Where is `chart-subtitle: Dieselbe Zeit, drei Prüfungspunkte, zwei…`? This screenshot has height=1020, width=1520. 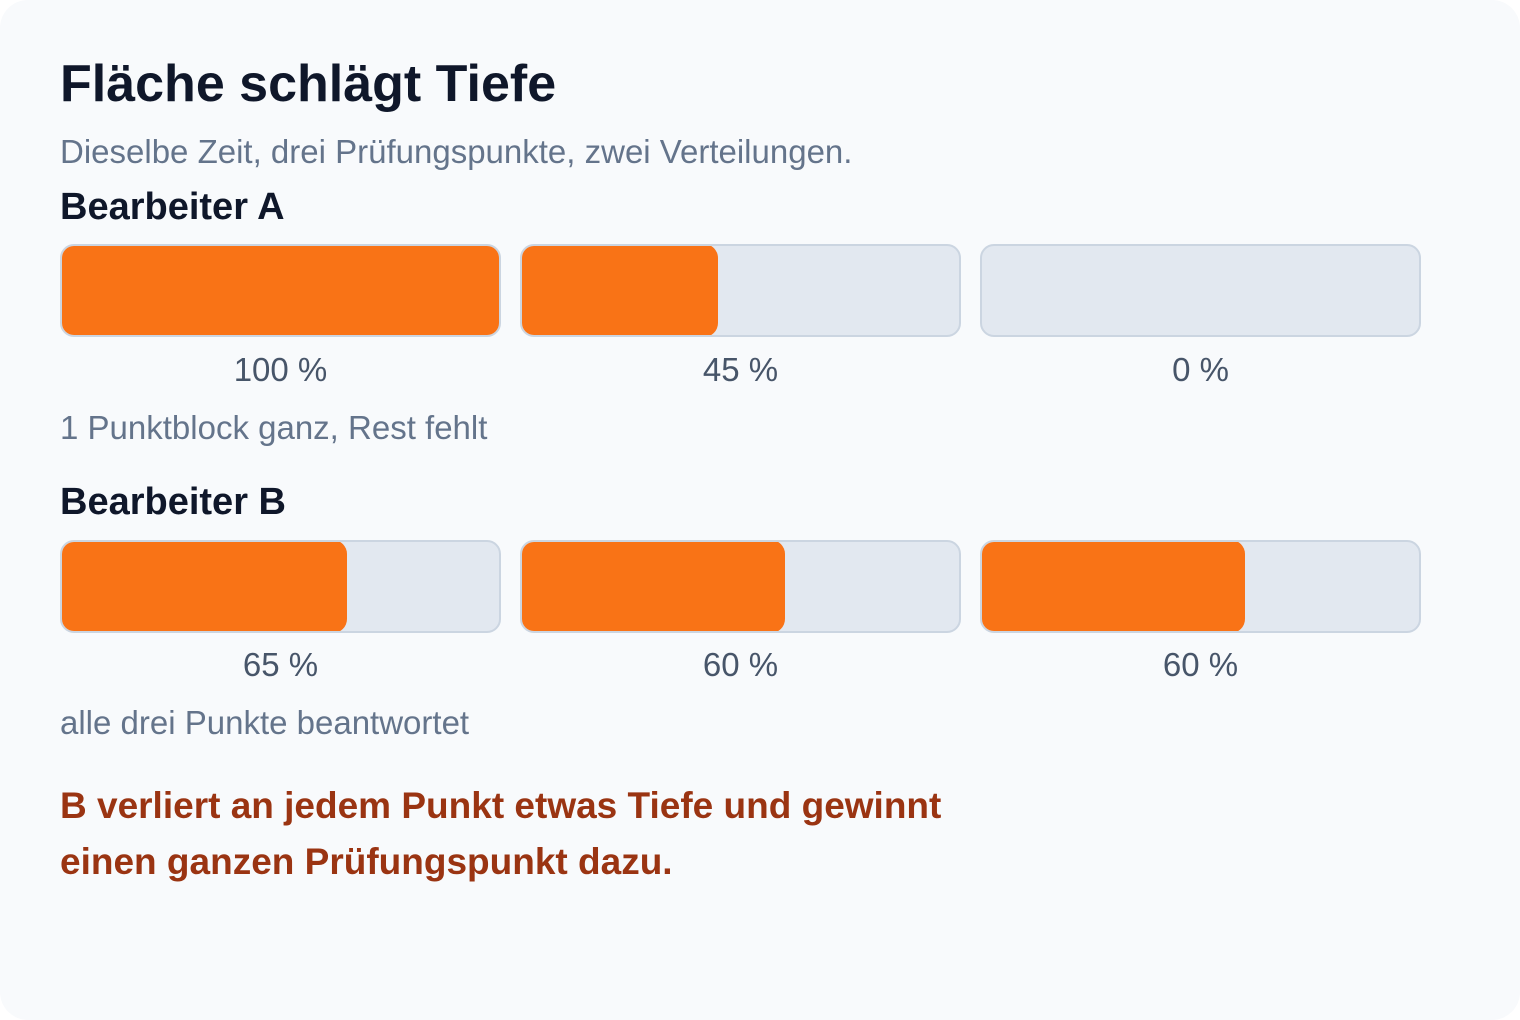 chart-subtitle: Dieselbe Zeit, drei Prüfungspunkte, zwei… is located at coordinates (456, 151).